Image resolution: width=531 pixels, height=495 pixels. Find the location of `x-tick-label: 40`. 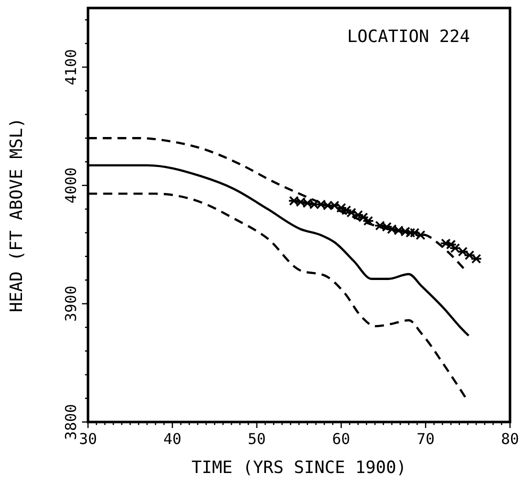

x-tick-label: 40 is located at coordinates (172, 439).